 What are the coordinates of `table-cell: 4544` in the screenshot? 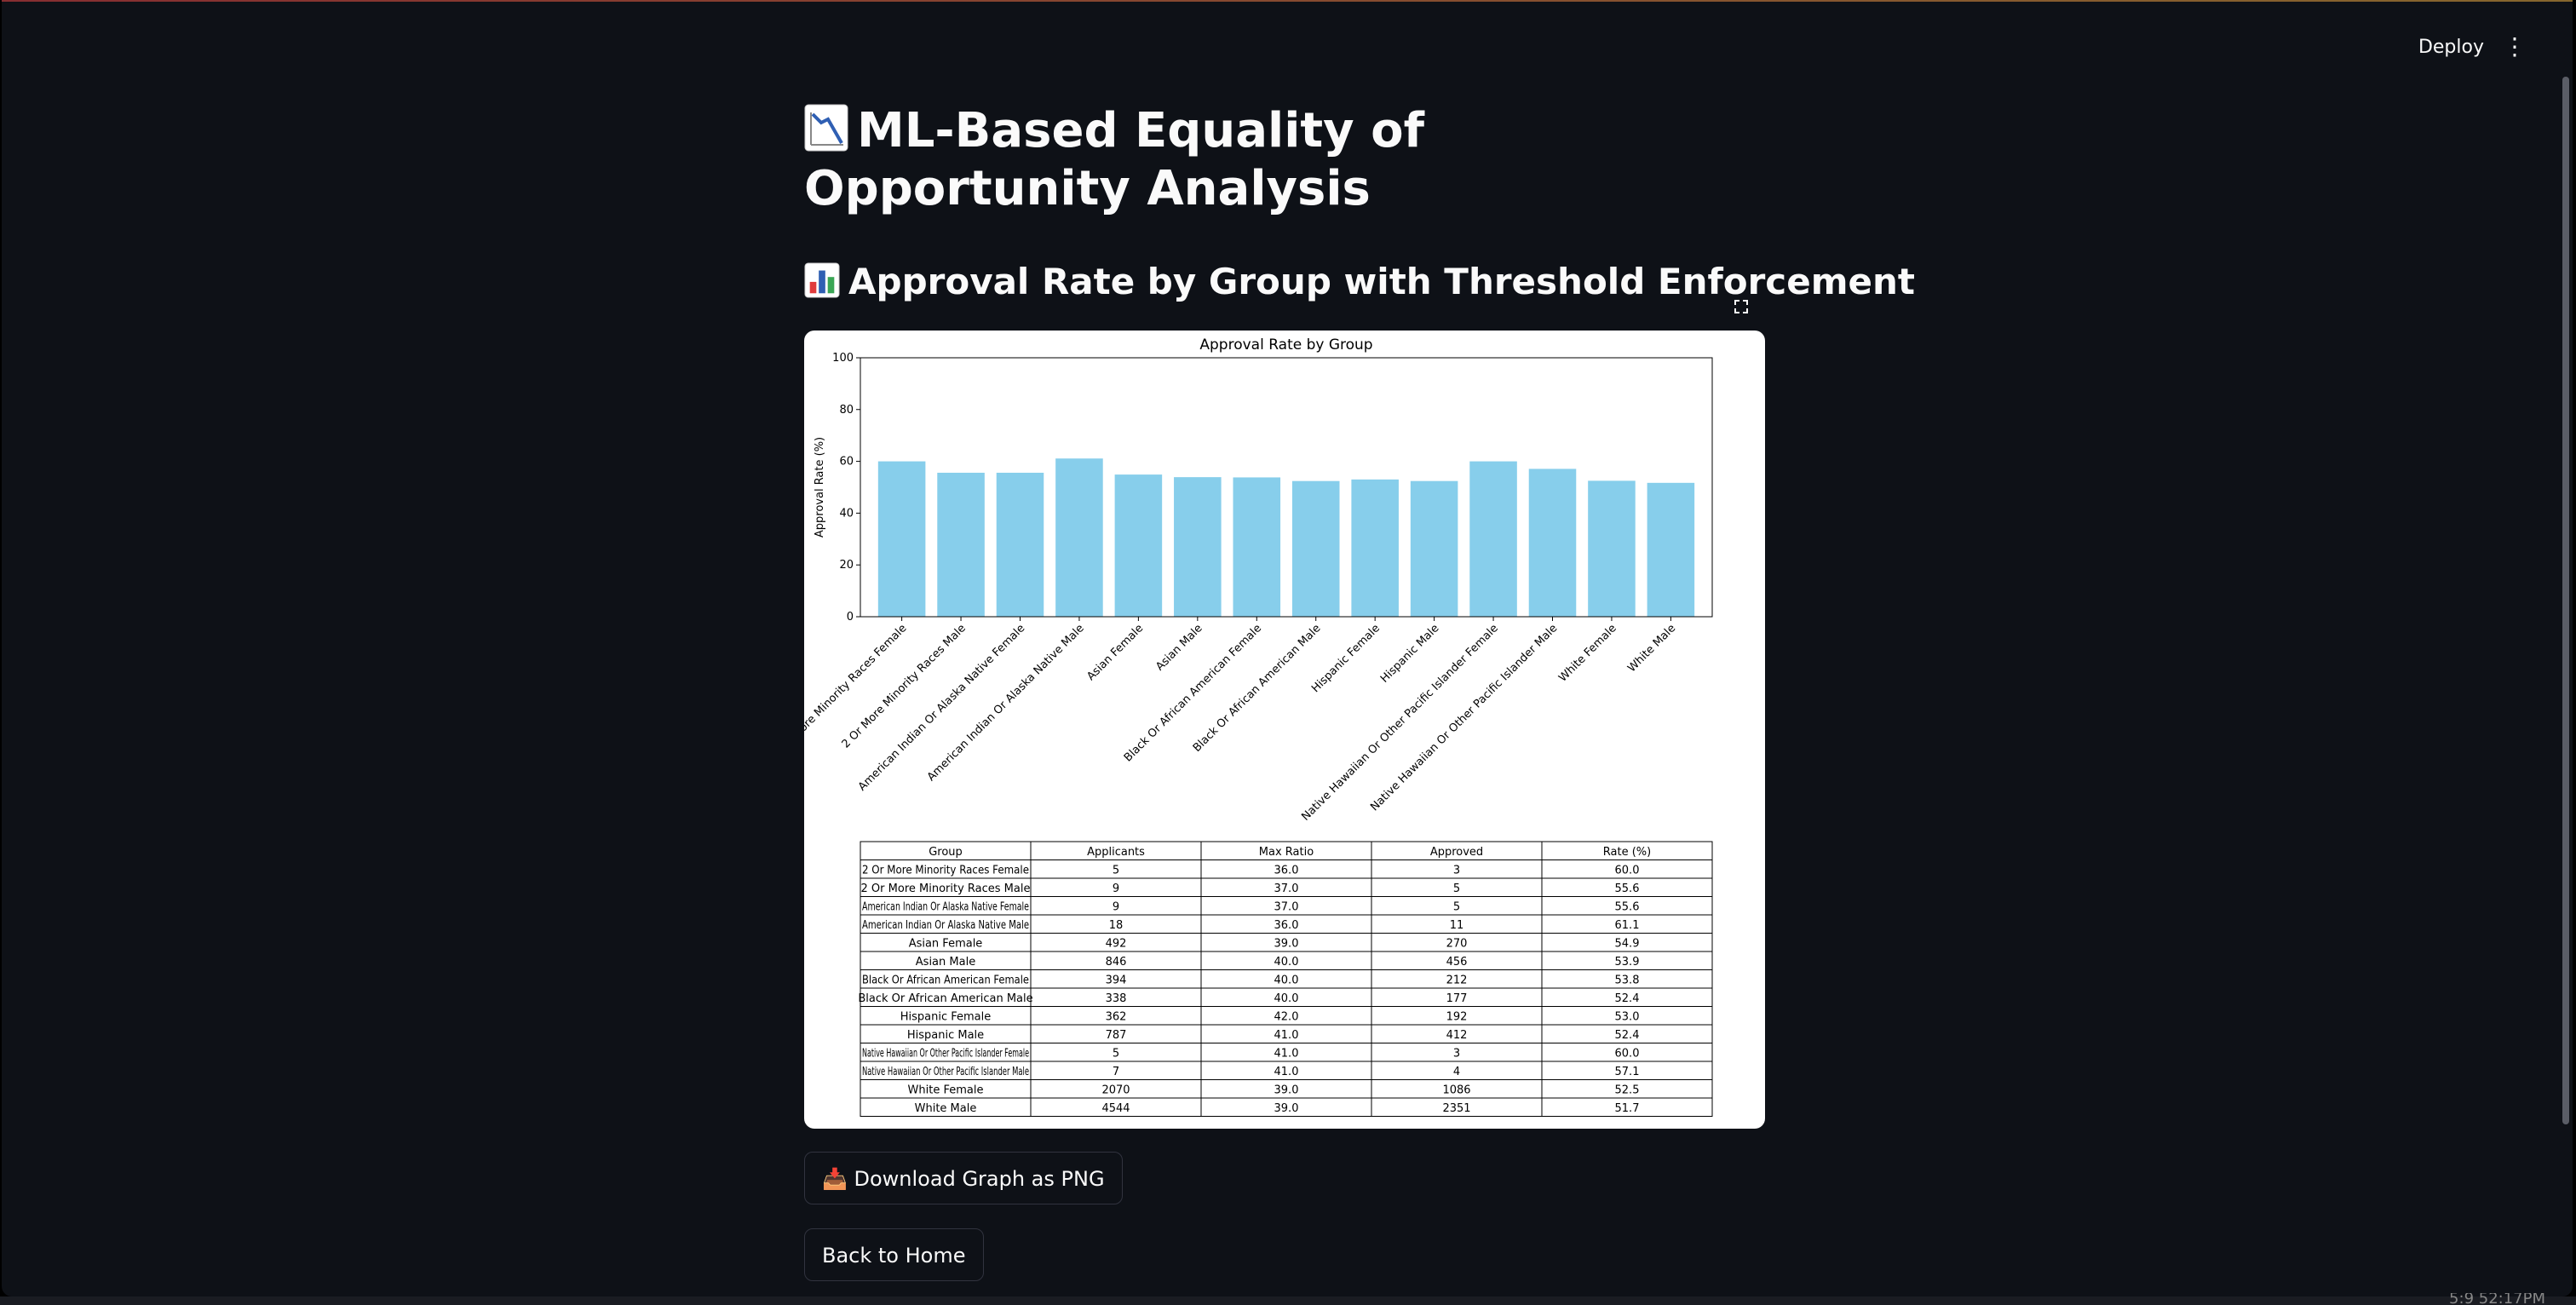 It's located at (1116, 1108).